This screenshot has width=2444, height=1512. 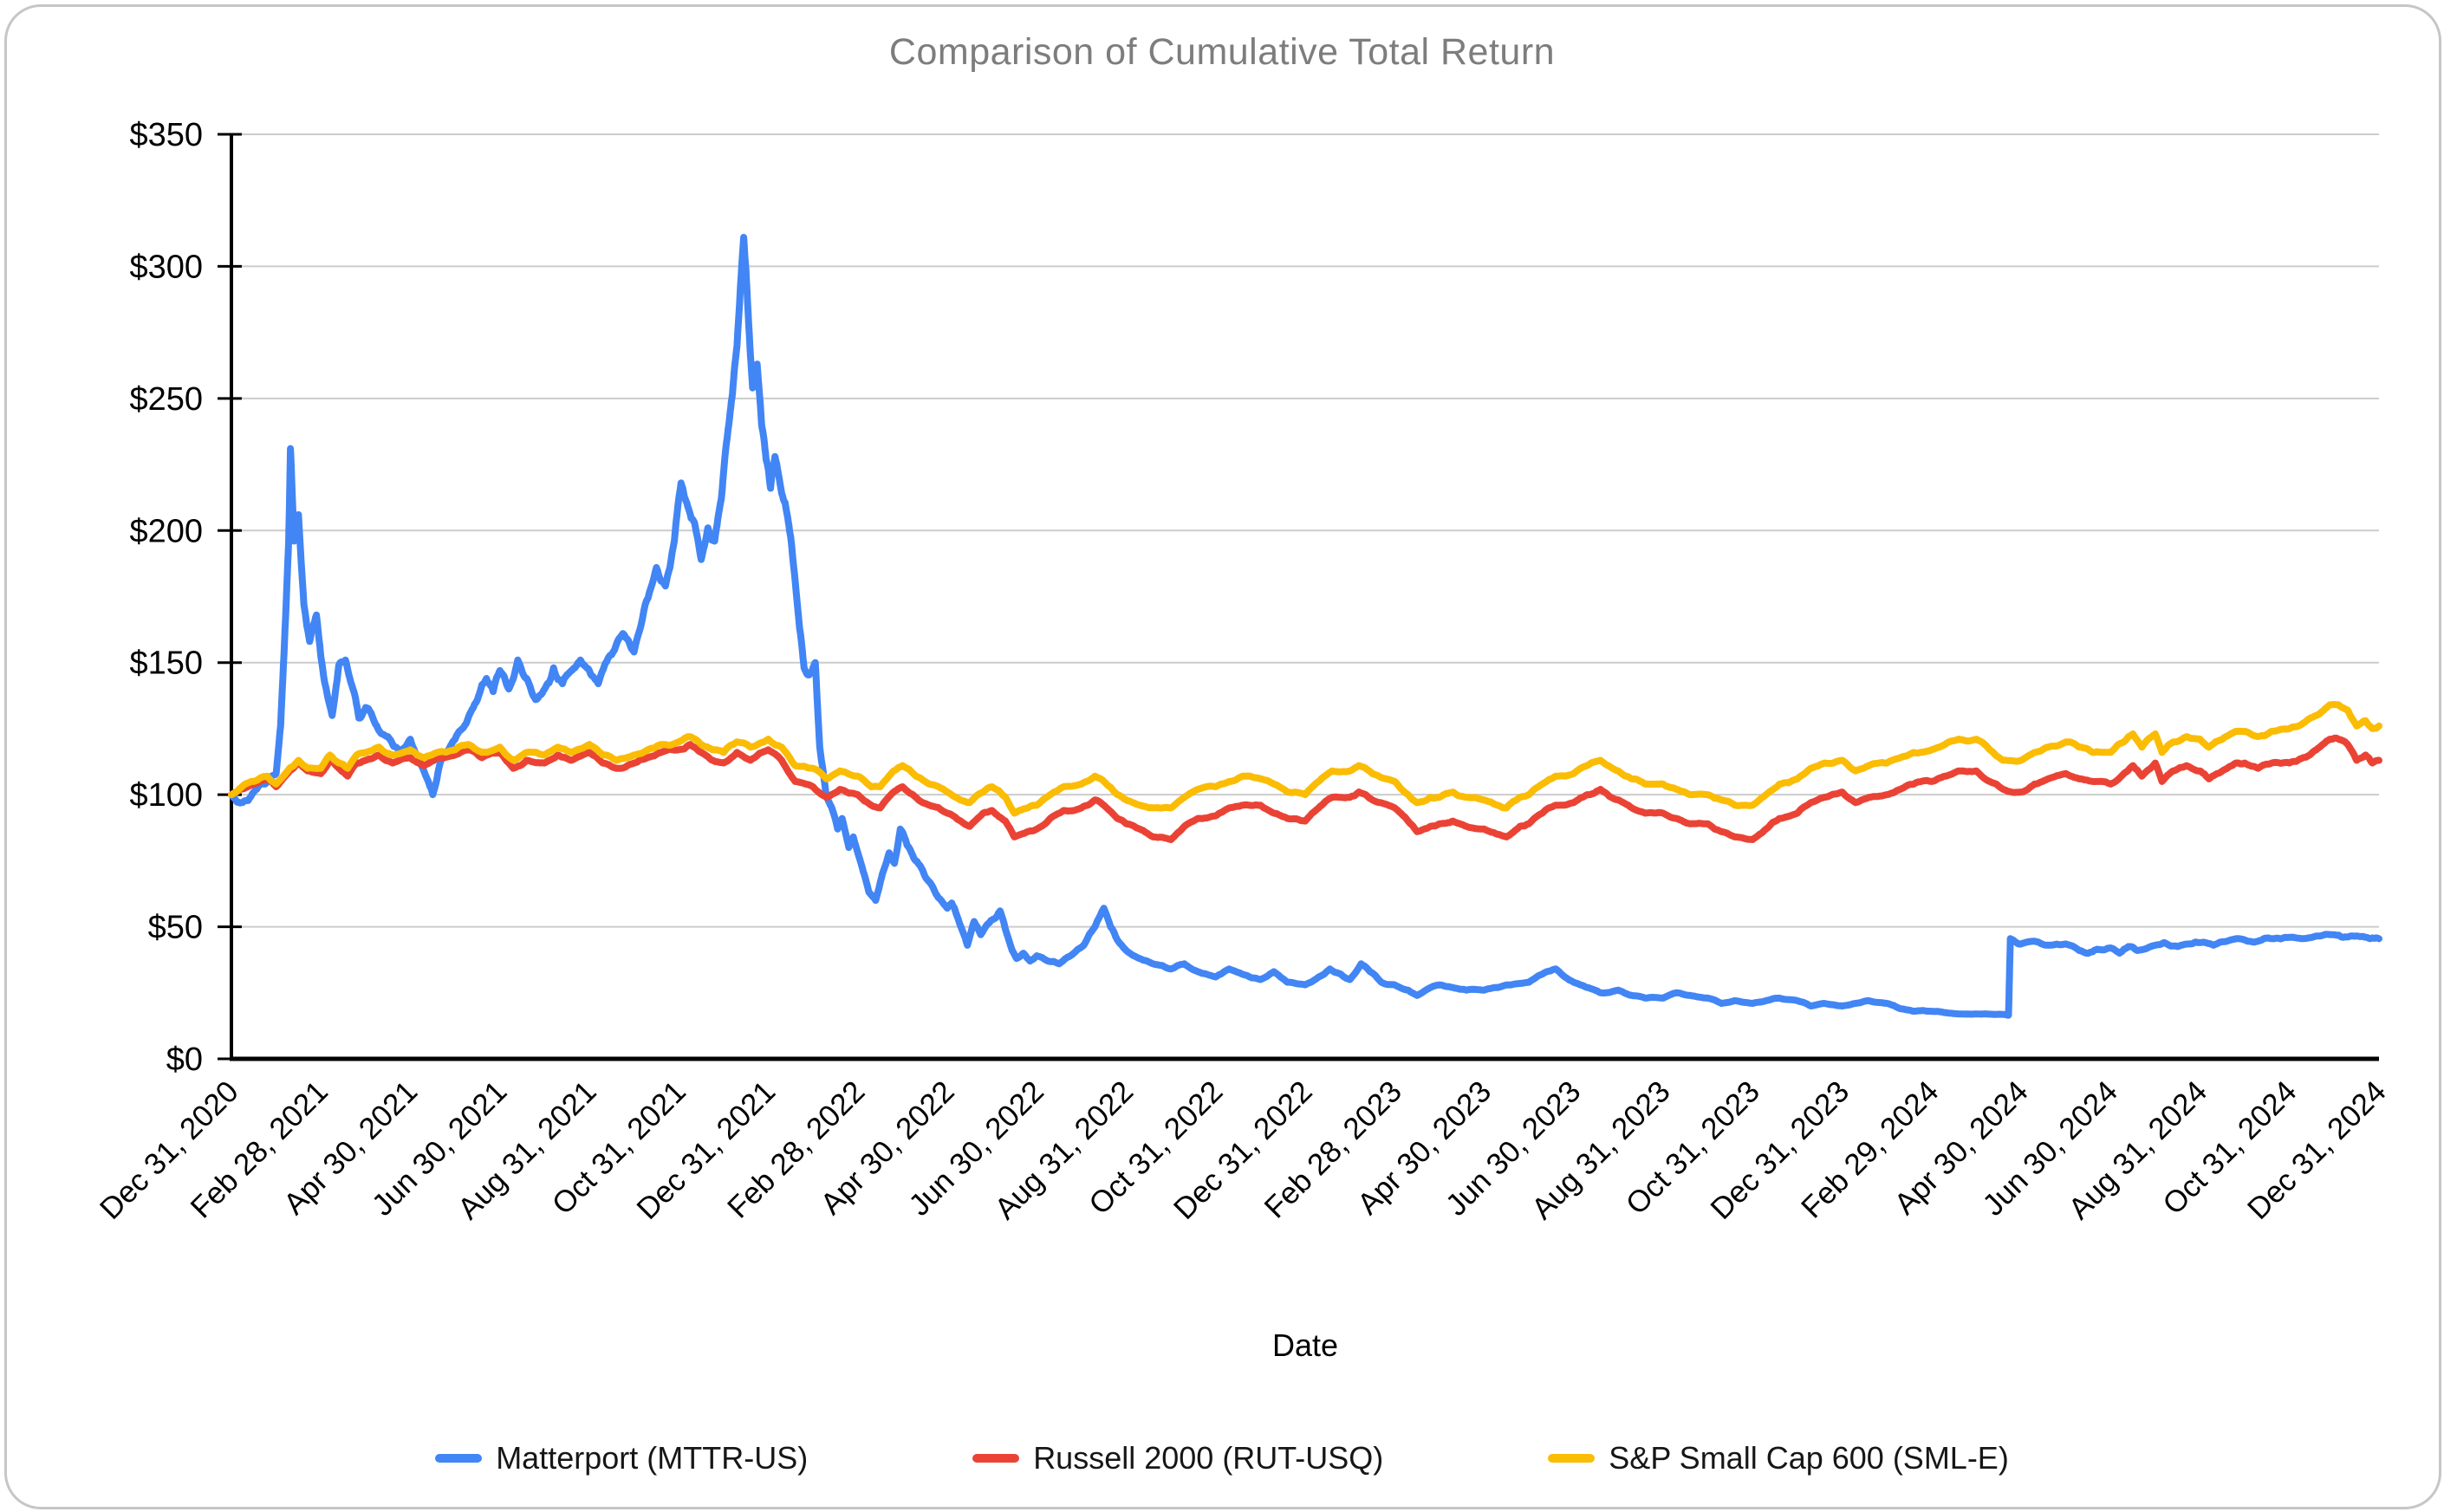 I want to click on x-axis-title: Date, so click(x=1305, y=1345).